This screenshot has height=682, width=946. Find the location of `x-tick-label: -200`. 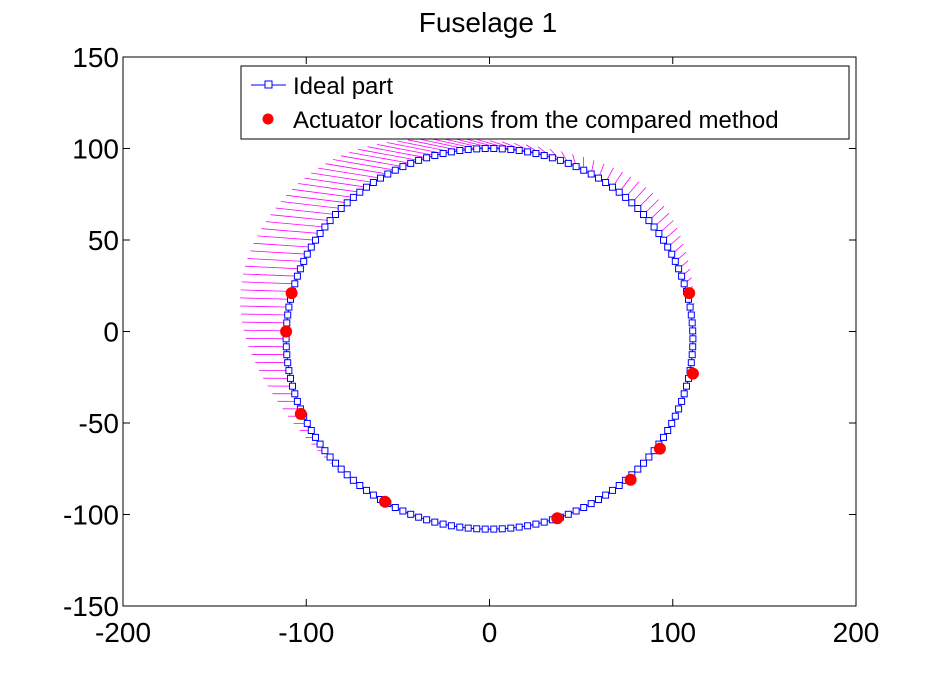

x-tick-label: -200 is located at coordinates (123, 632).